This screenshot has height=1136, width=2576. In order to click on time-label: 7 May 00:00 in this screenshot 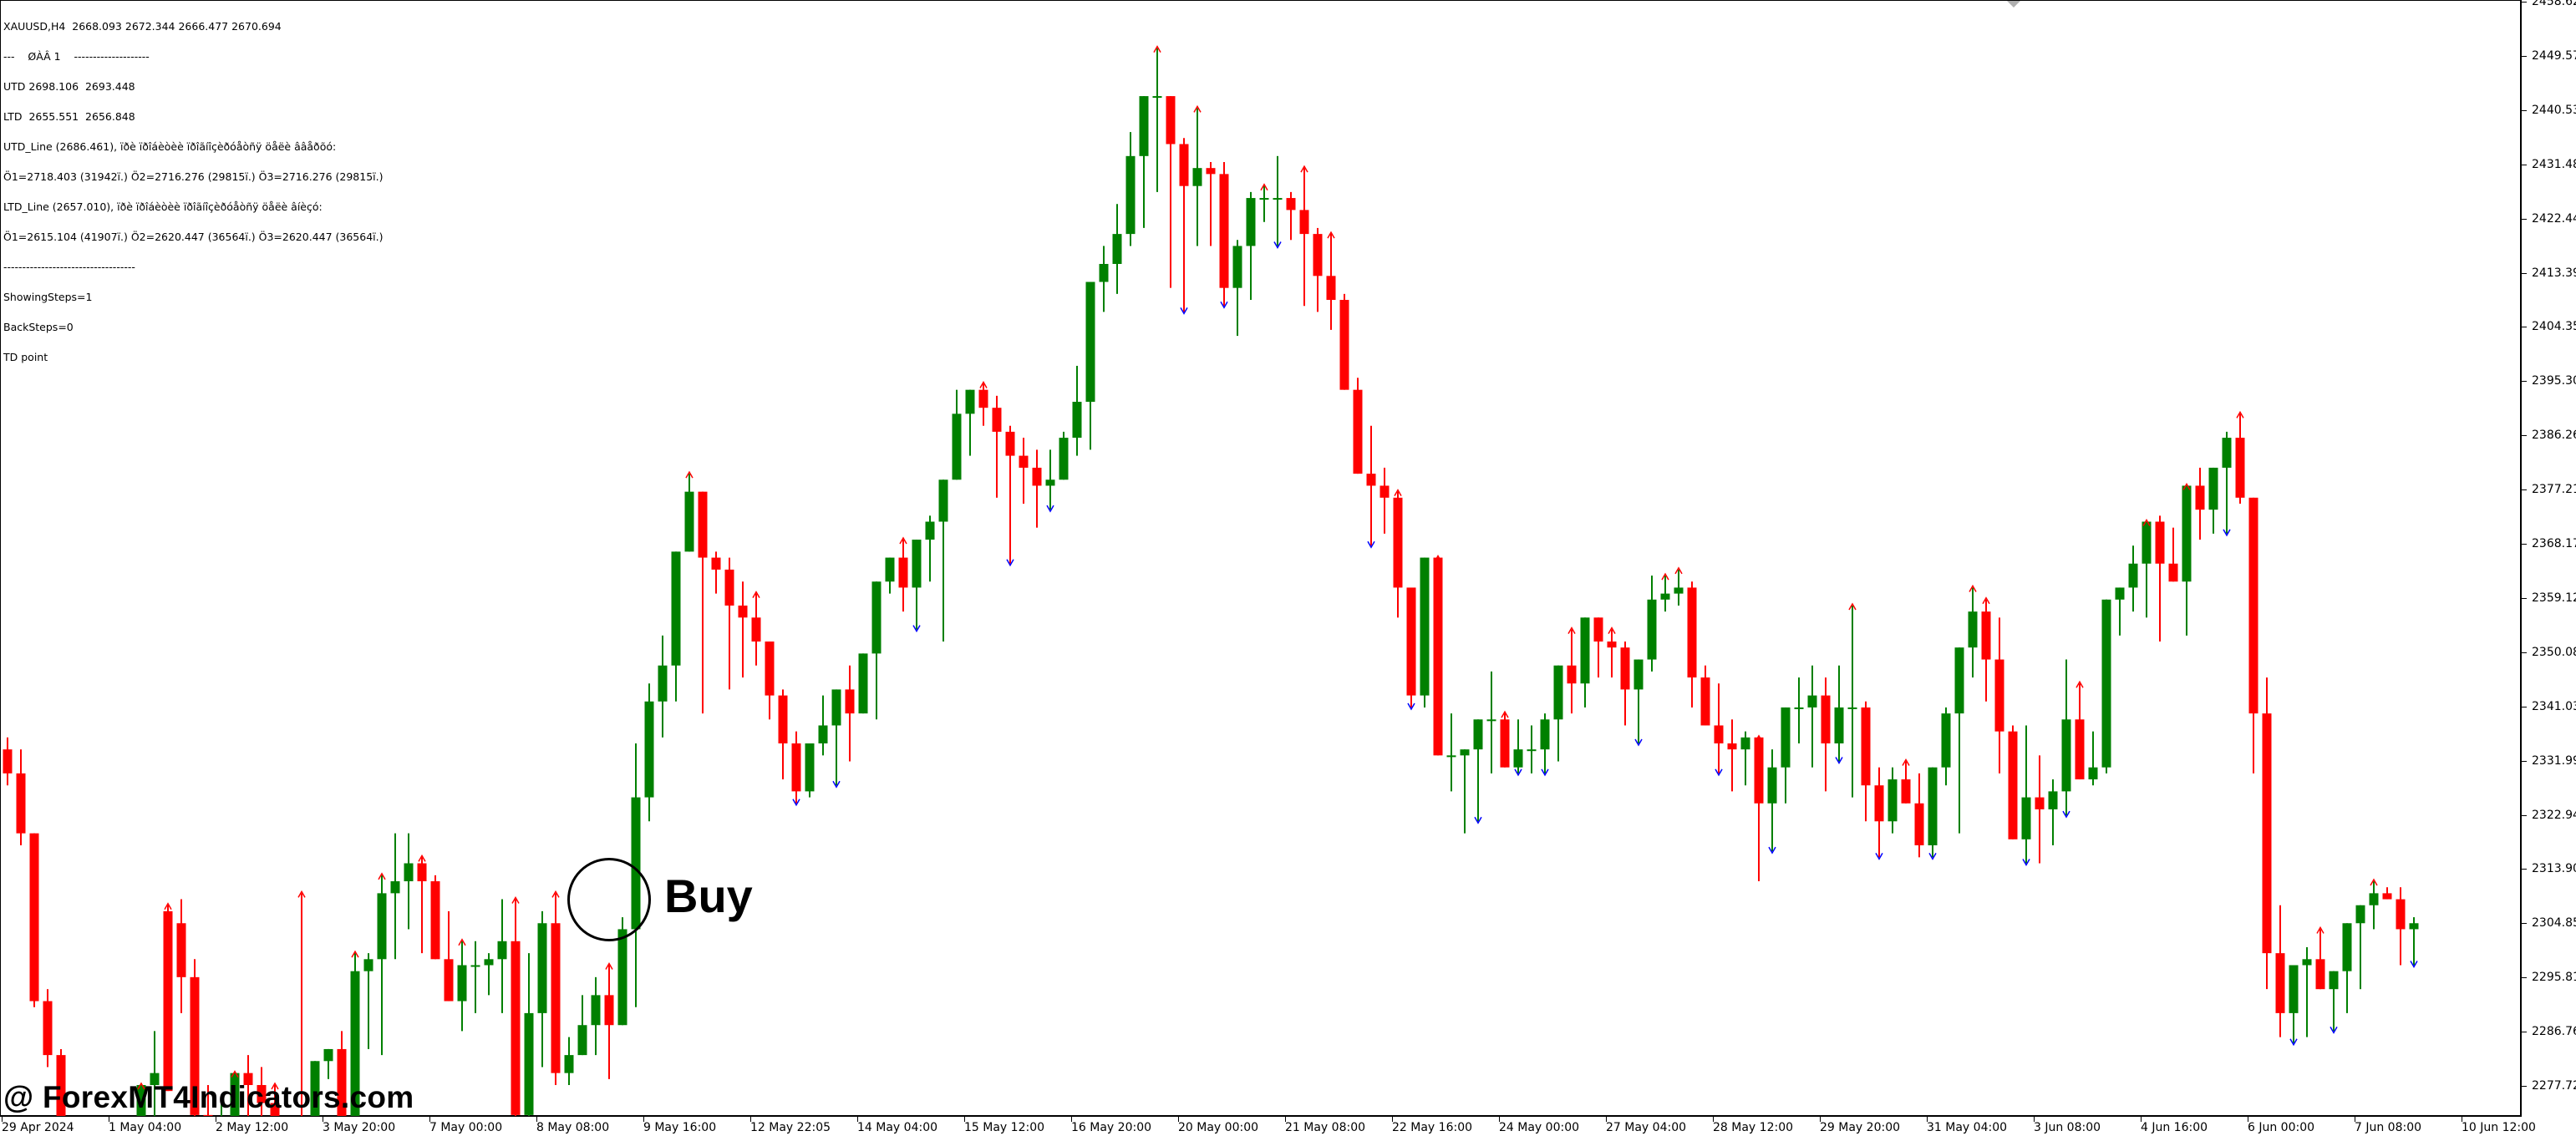, I will do `click(466, 1127)`.